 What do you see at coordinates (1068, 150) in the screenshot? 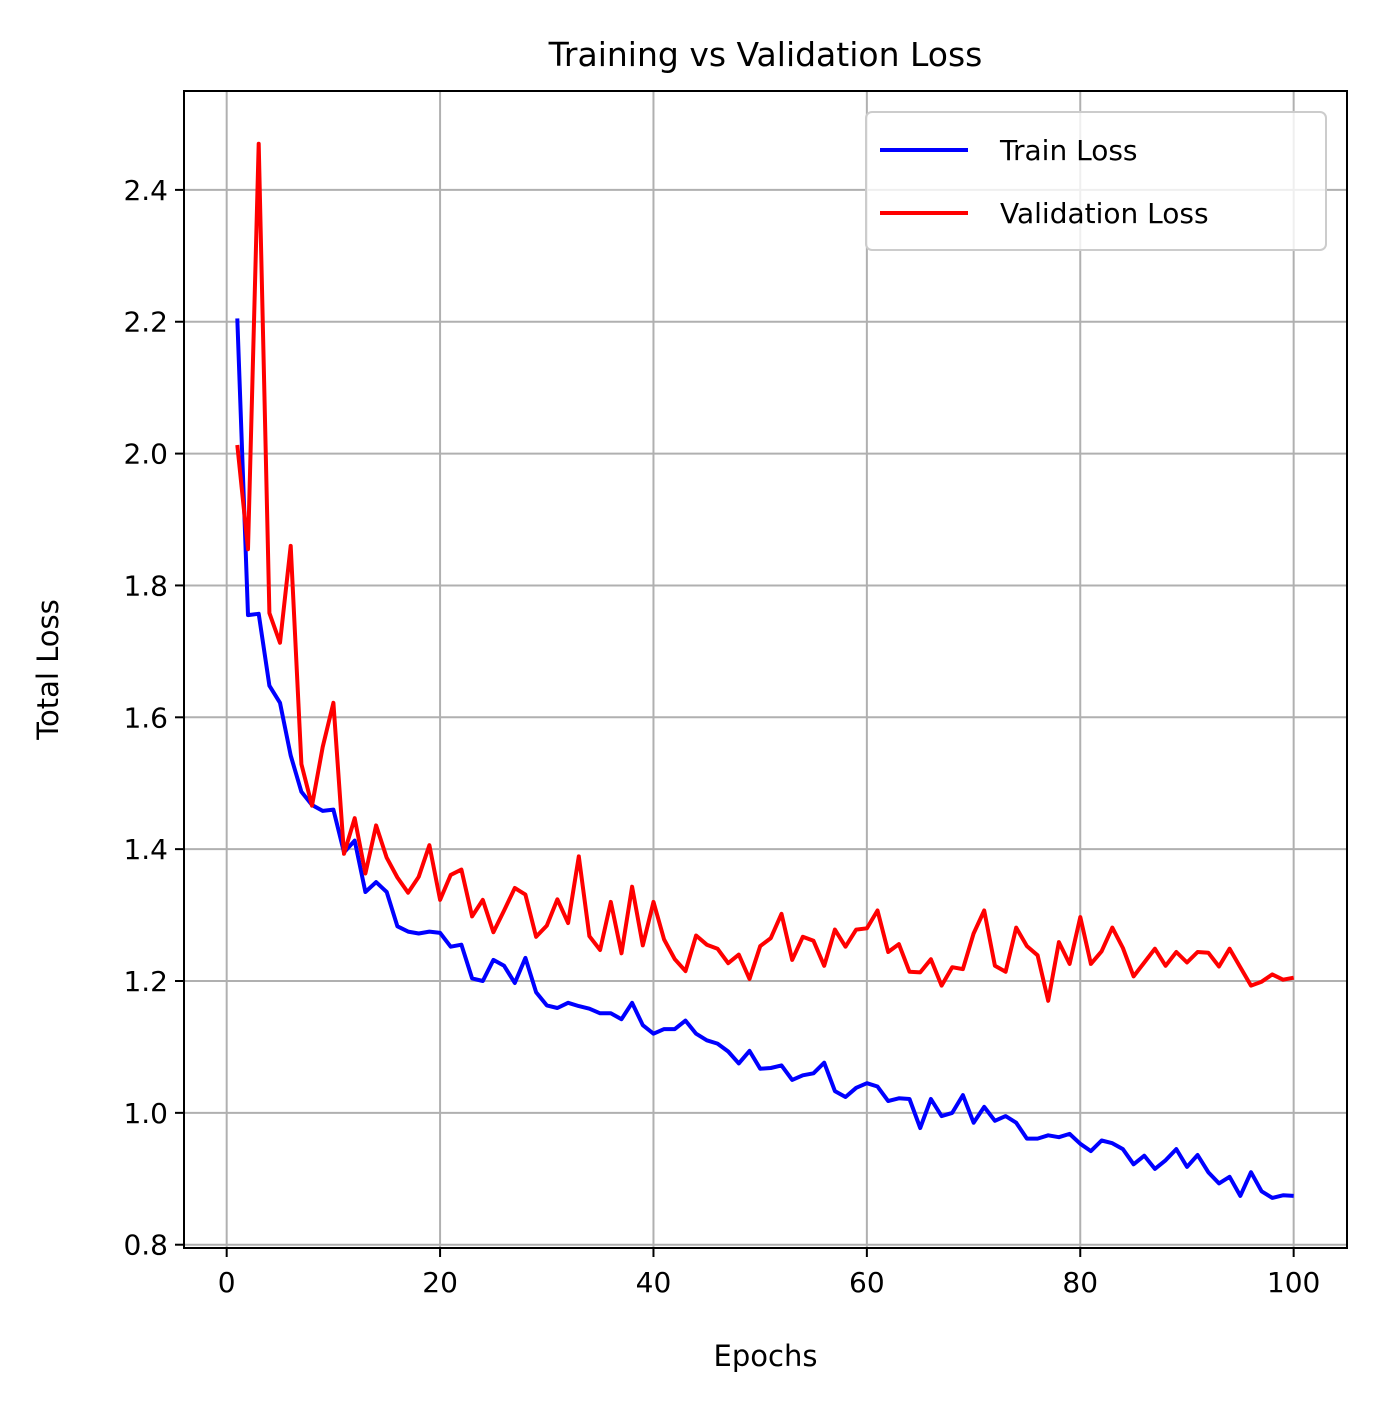
I see `legend-label-train-loss: Train Loss` at bounding box center [1068, 150].